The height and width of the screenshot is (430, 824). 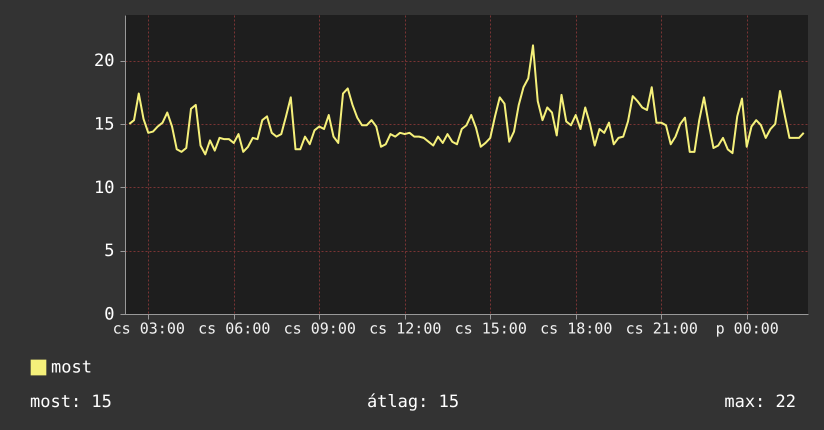 I want to click on x-tick-label: cs 21:00, so click(x=662, y=329).